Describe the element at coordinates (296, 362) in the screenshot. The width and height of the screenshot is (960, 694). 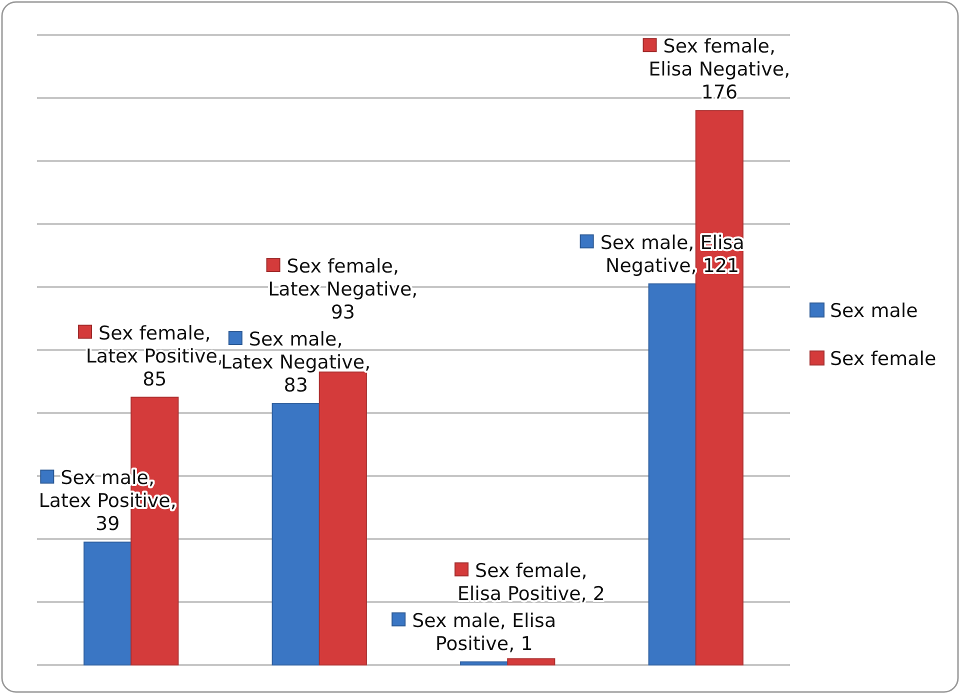
I see `data-label: Sex male, Latex Negative, 83` at that location.